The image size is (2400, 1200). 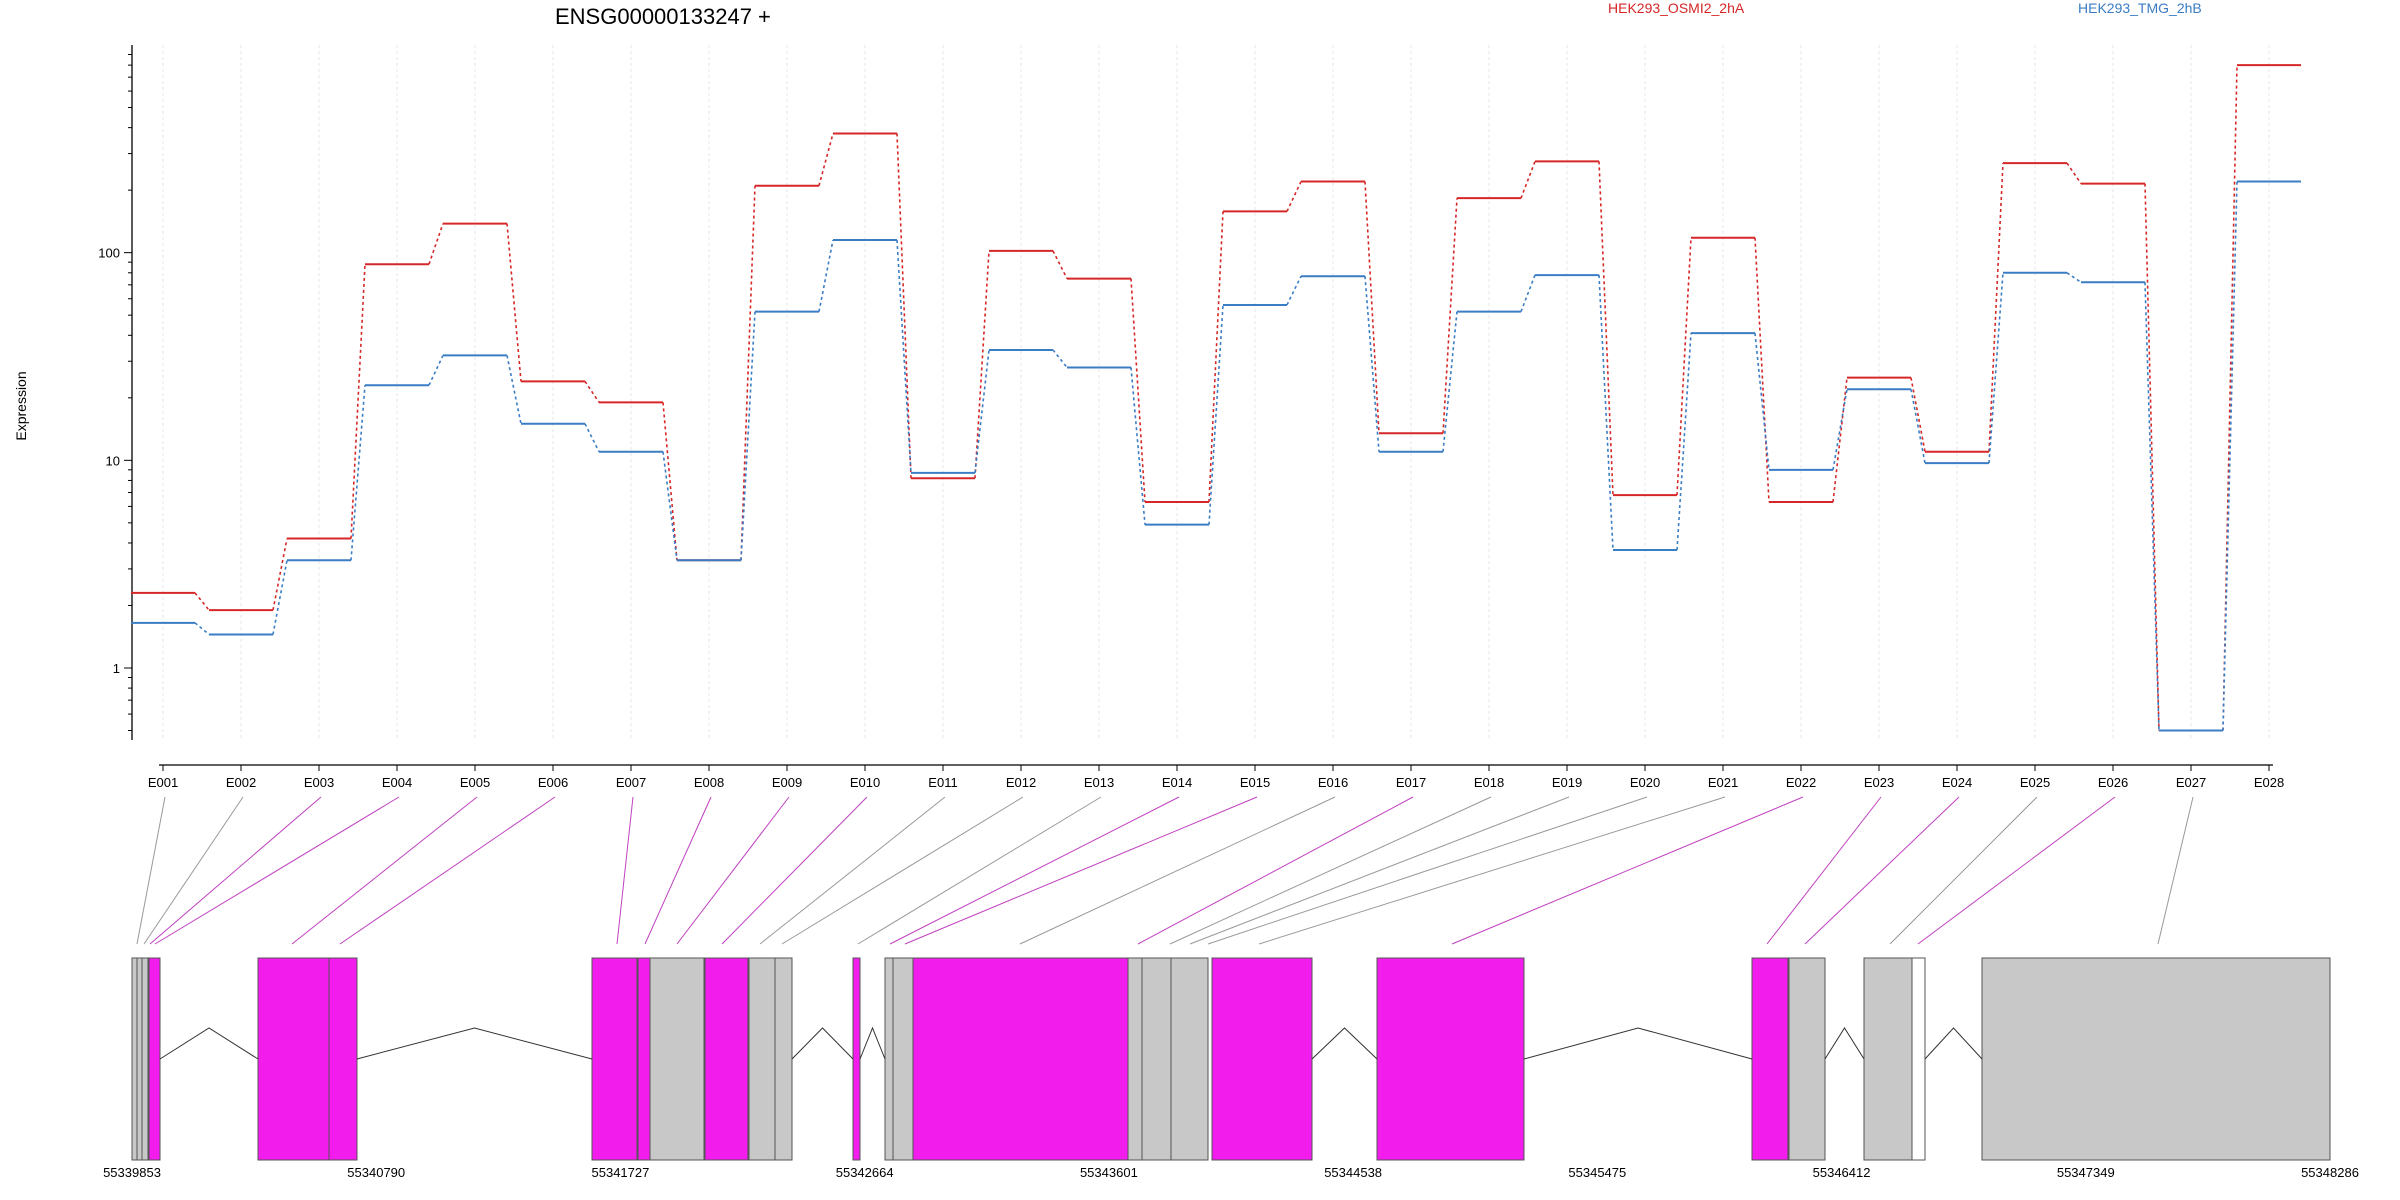 I want to click on x-tick-label-e027: E027, so click(x=2191, y=782).